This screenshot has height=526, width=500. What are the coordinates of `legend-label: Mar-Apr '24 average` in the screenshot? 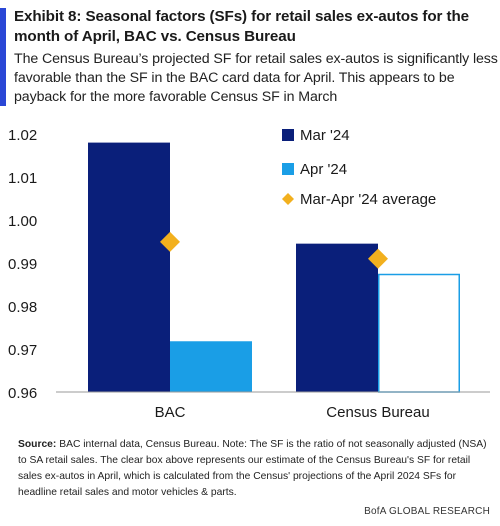 It's located at (368, 199).